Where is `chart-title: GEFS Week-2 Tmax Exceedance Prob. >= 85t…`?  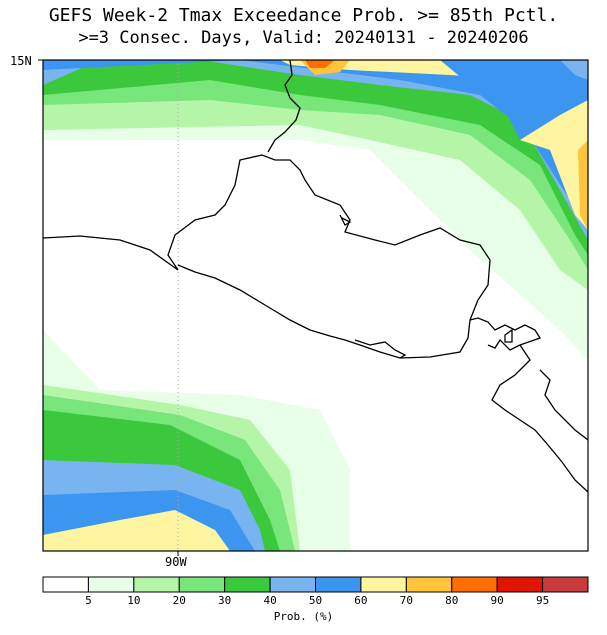 chart-title: GEFS Week-2 Tmax Exceedance Prob. >= 85t… is located at coordinates (303, 15).